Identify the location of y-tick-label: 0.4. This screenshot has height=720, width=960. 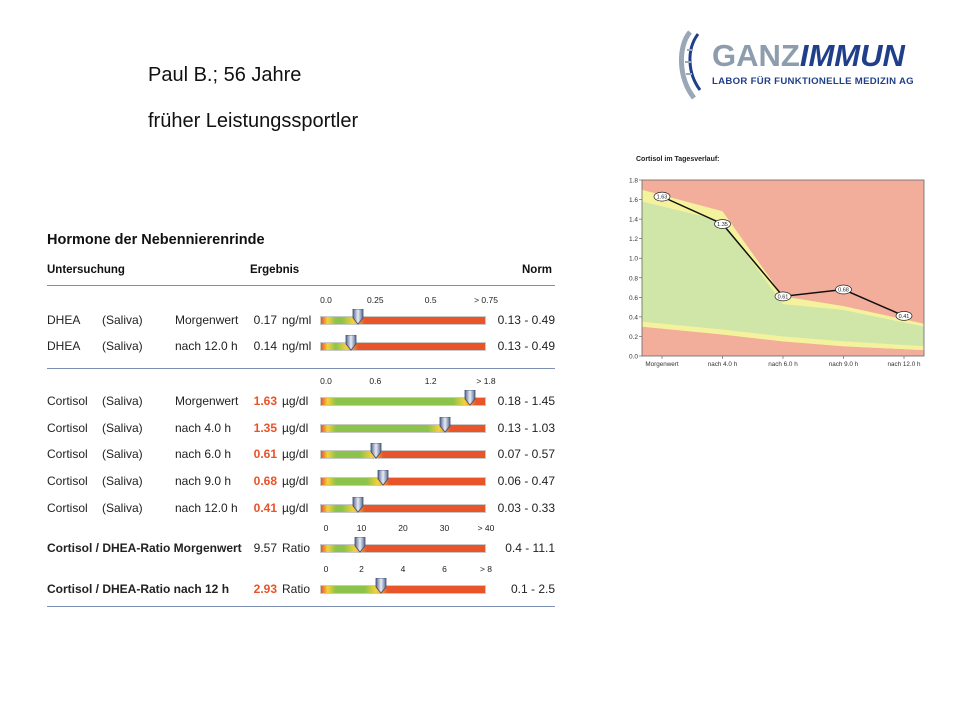
(633, 317).